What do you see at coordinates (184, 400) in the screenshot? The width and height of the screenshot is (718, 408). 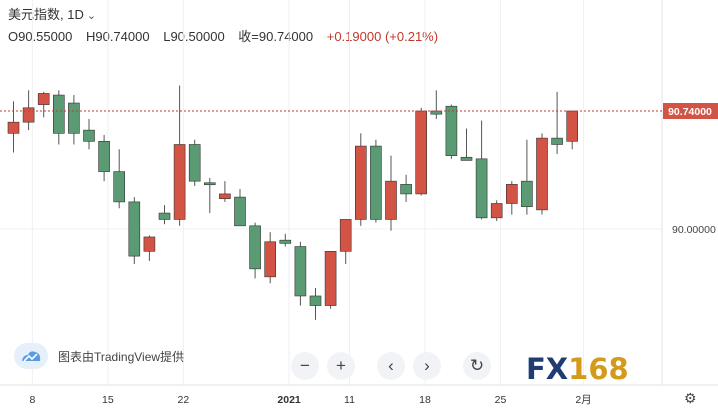 I see `x-tick-label: 22` at bounding box center [184, 400].